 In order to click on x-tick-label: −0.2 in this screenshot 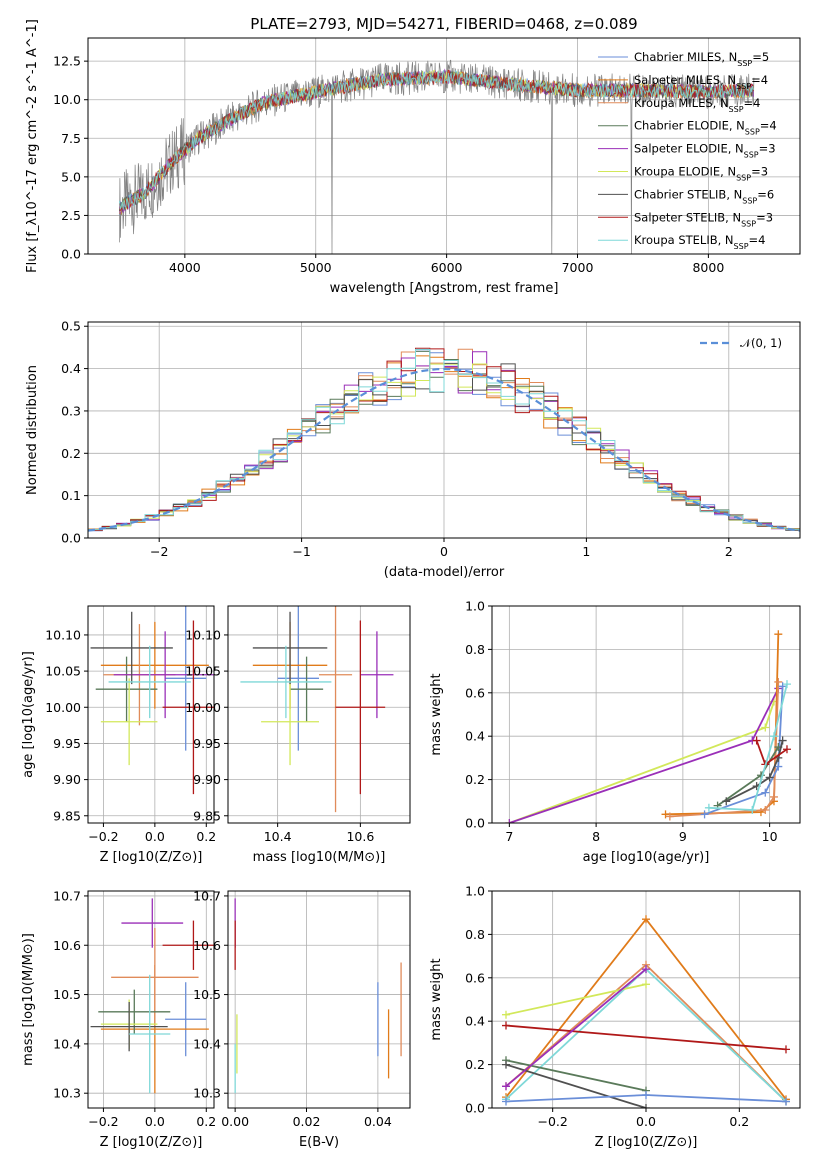, I will do `click(103, 1121)`.